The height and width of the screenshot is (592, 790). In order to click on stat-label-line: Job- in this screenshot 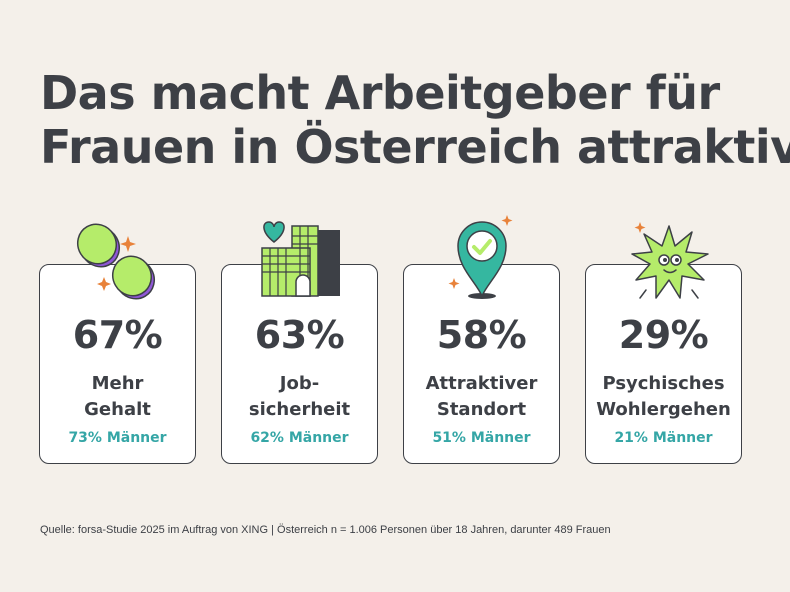, I will do `click(299, 383)`.